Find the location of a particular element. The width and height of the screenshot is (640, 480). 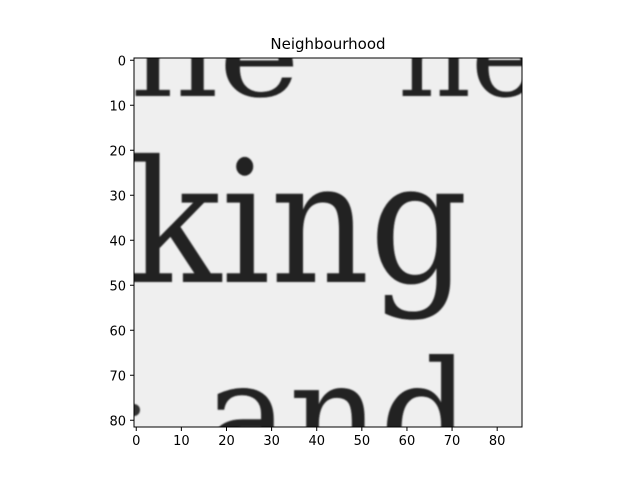

x-tick-label: 0 is located at coordinates (136, 441).